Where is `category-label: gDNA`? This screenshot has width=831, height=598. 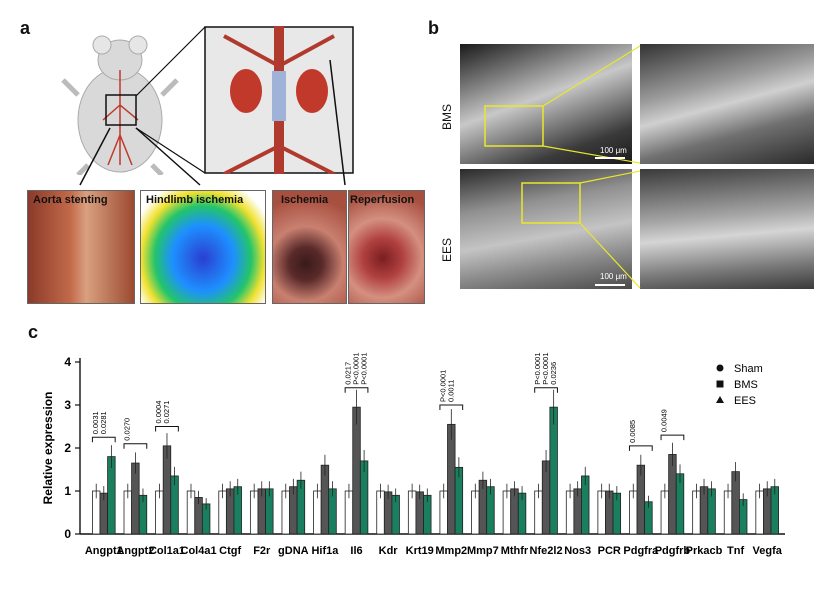
category-label: gDNA is located at coordinates (293, 551).